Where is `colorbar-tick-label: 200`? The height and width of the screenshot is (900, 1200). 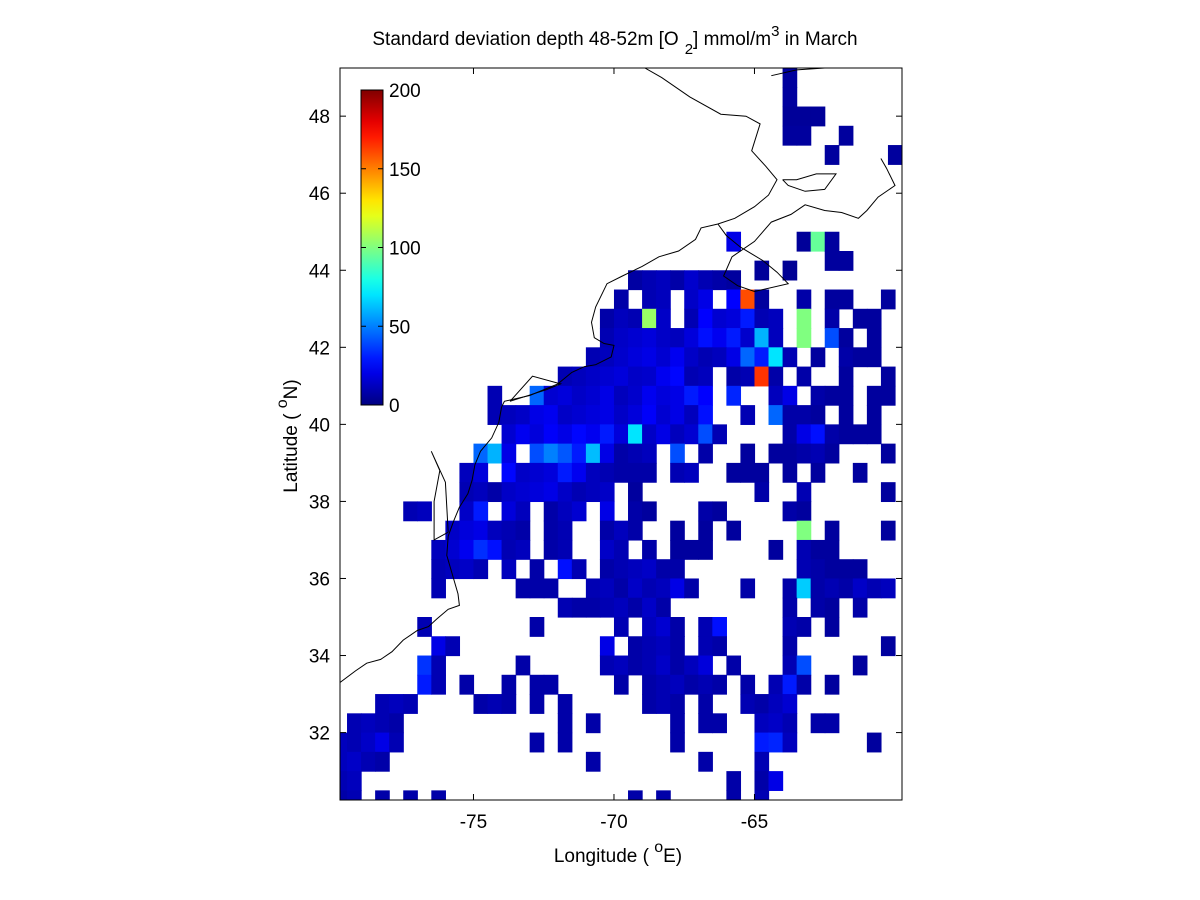 colorbar-tick-label: 200 is located at coordinates (405, 91).